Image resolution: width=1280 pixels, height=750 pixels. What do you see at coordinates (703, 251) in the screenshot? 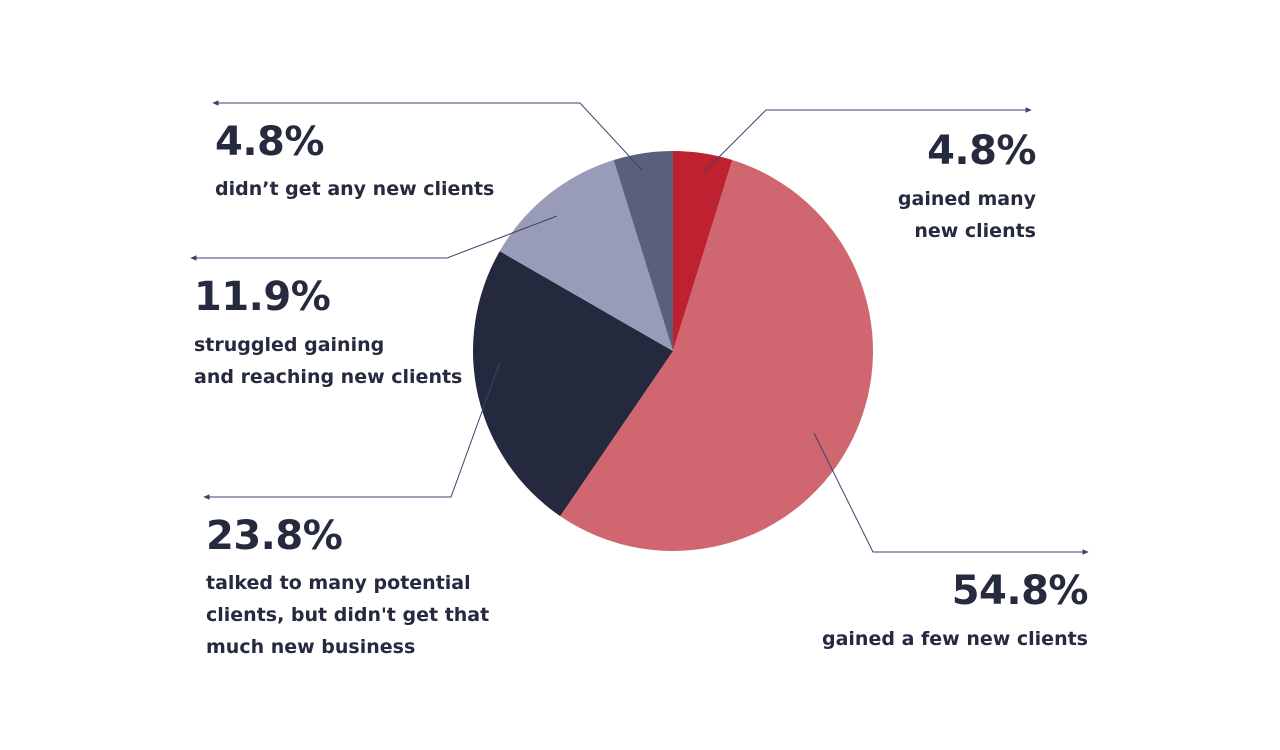
I see `pie-slice-gained-many` at bounding box center [703, 251].